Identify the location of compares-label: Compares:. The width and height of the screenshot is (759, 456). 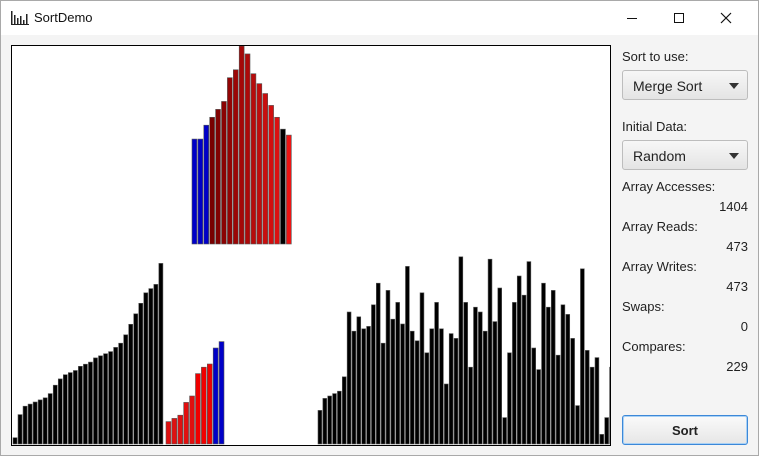
(654, 346).